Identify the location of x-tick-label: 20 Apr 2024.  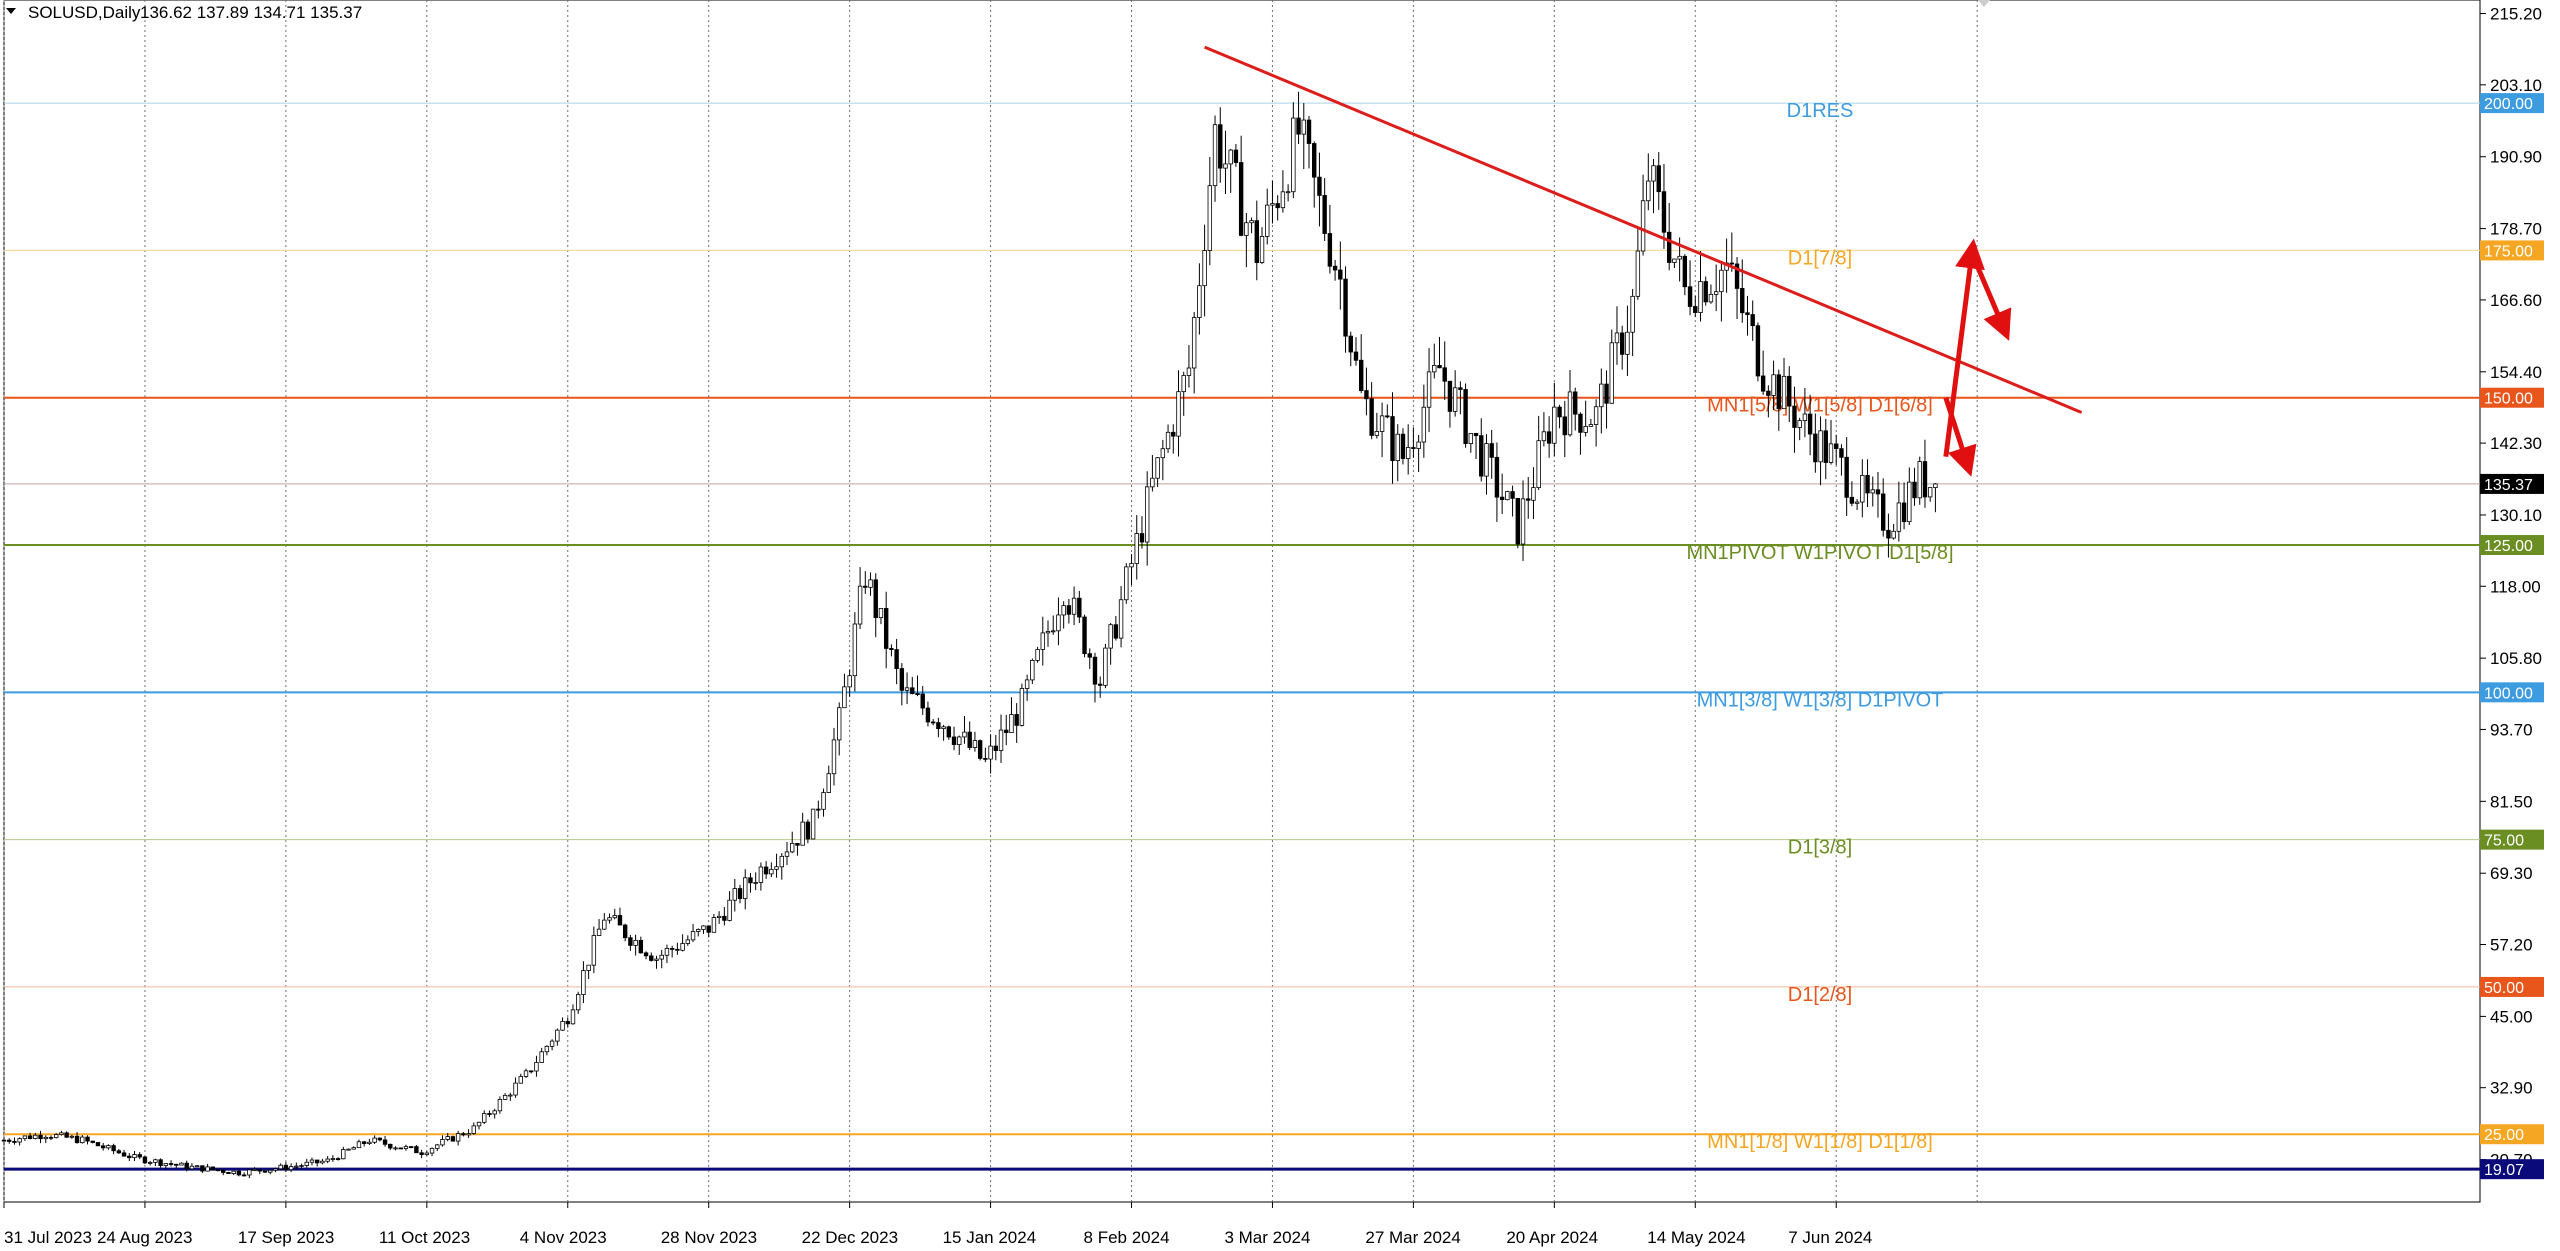
(1552, 1237).